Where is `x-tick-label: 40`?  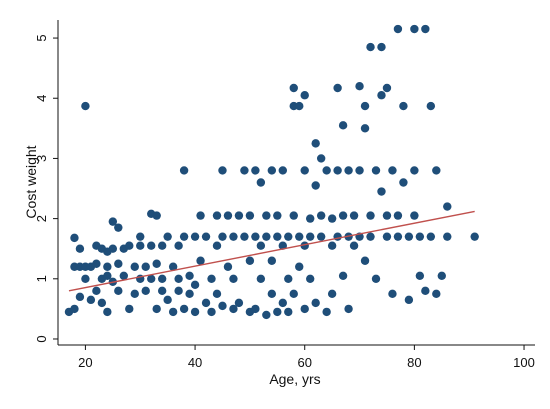
x-tick-label: 40 is located at coordinates (195, 362).